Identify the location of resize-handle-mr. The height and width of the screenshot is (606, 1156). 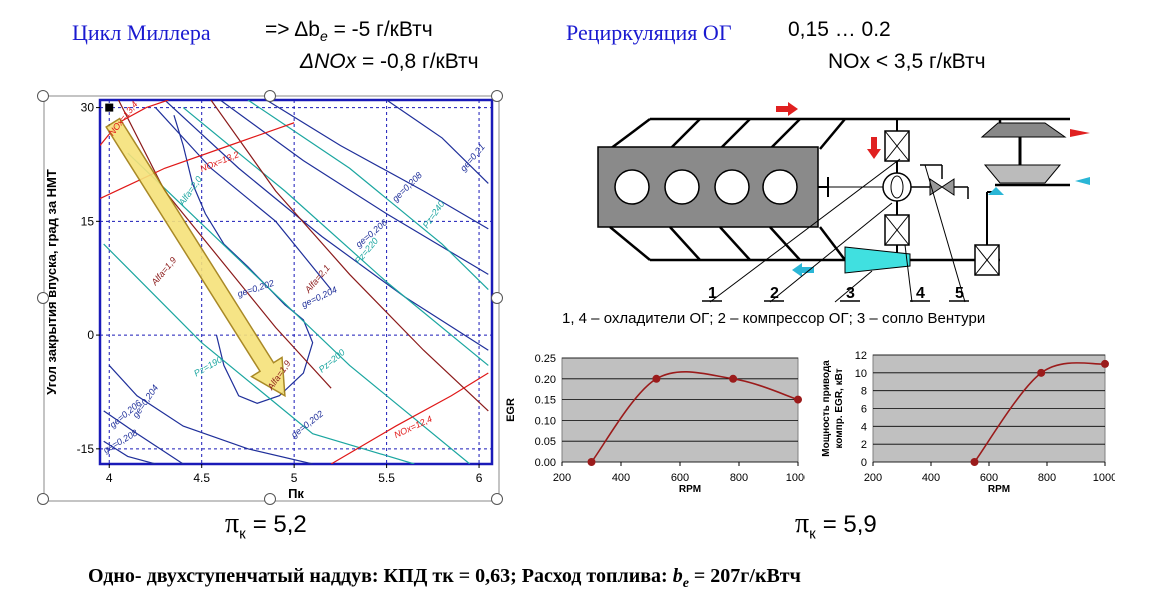
(497, 298).